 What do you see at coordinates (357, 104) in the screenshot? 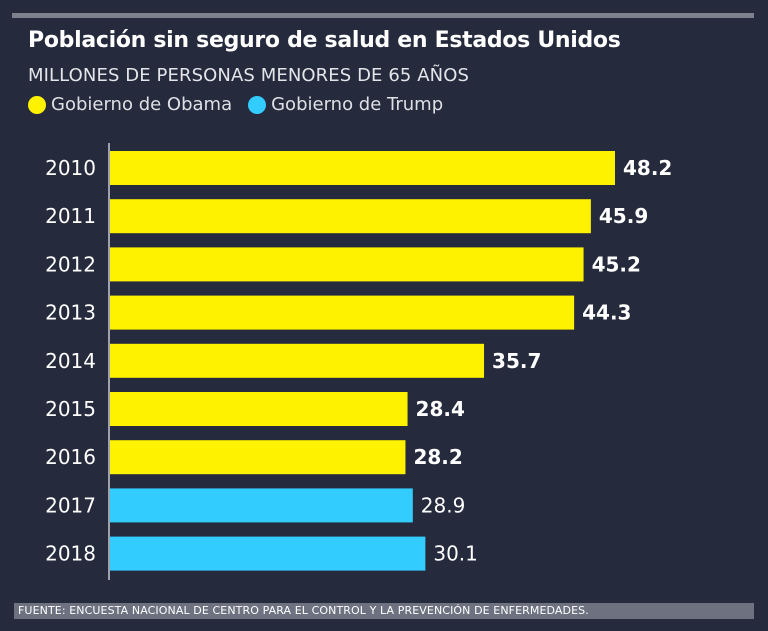
I see `legend-label-trump: Gobierno de Trump` at bounding box center [357, 104].